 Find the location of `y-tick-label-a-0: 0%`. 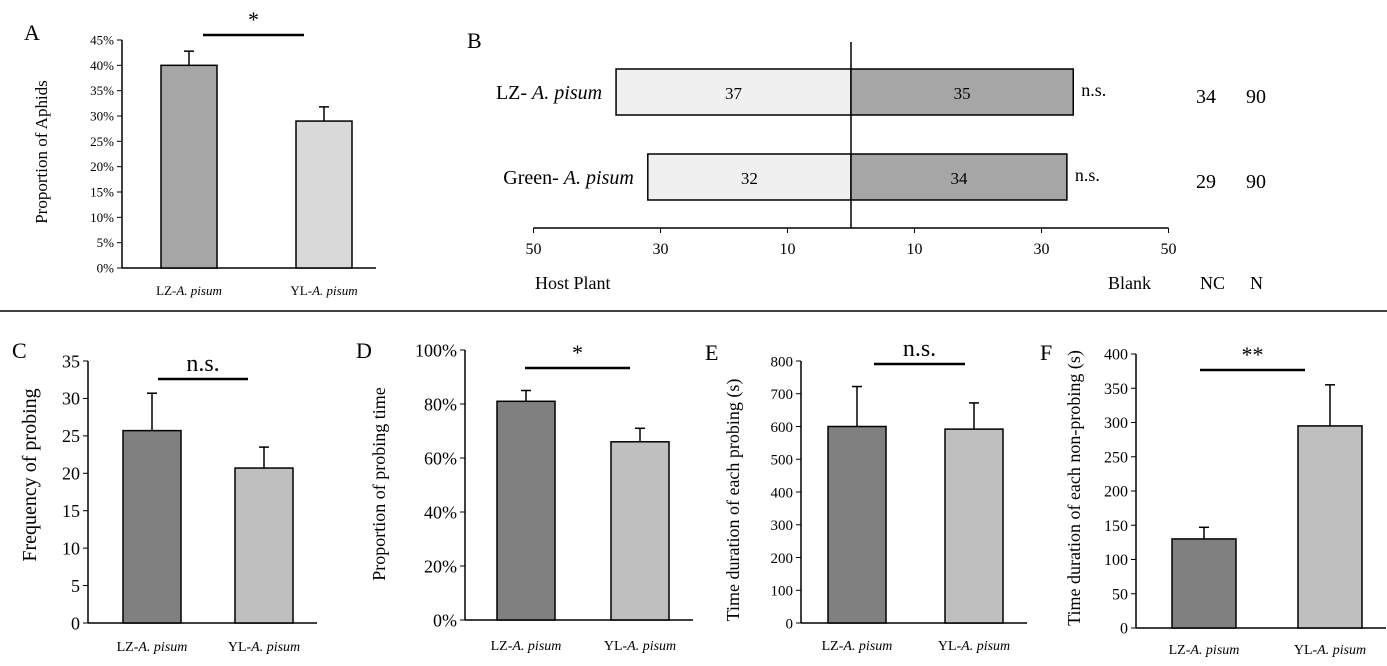

y-tick-label-a-0: 0% is located at coordinates (106, 268).